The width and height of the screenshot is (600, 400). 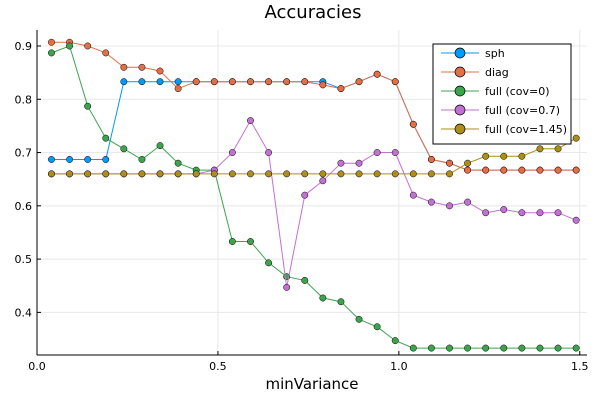 What do you see at coordinates (580, 366) in the screenshot?
I see `x-tick-label: 1.5` at bounding box center [580, 366].